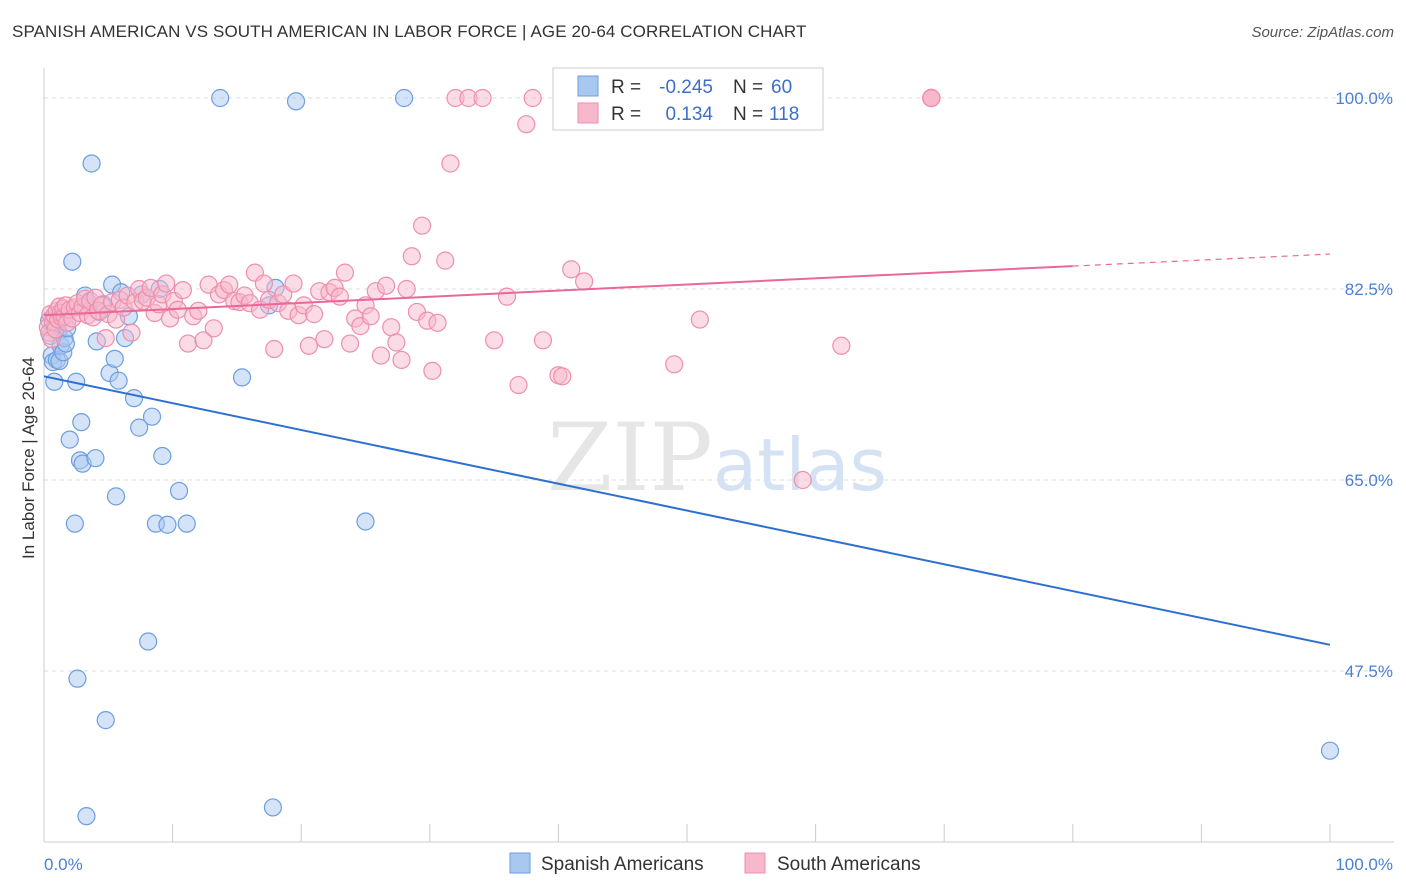 This screenshot has height=892, width=1406. I want to click on legend-r-label-2: R =, so click(626, 114).